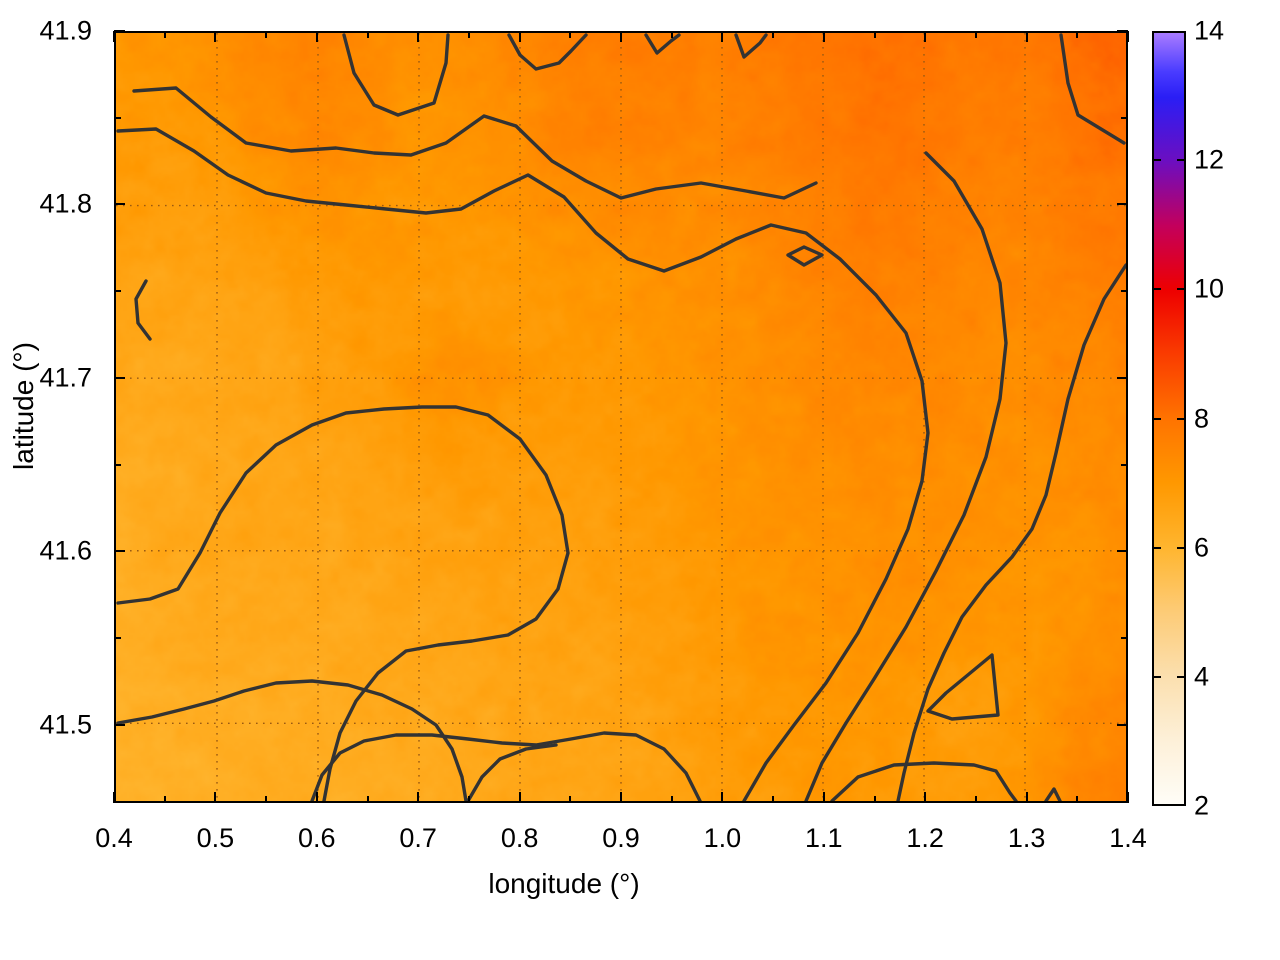 This screenshot has width=1280, height=960. Describe the element at coordinates (925, 838) in the screenshot. I see `x-tick-label: 1.2` at that location.